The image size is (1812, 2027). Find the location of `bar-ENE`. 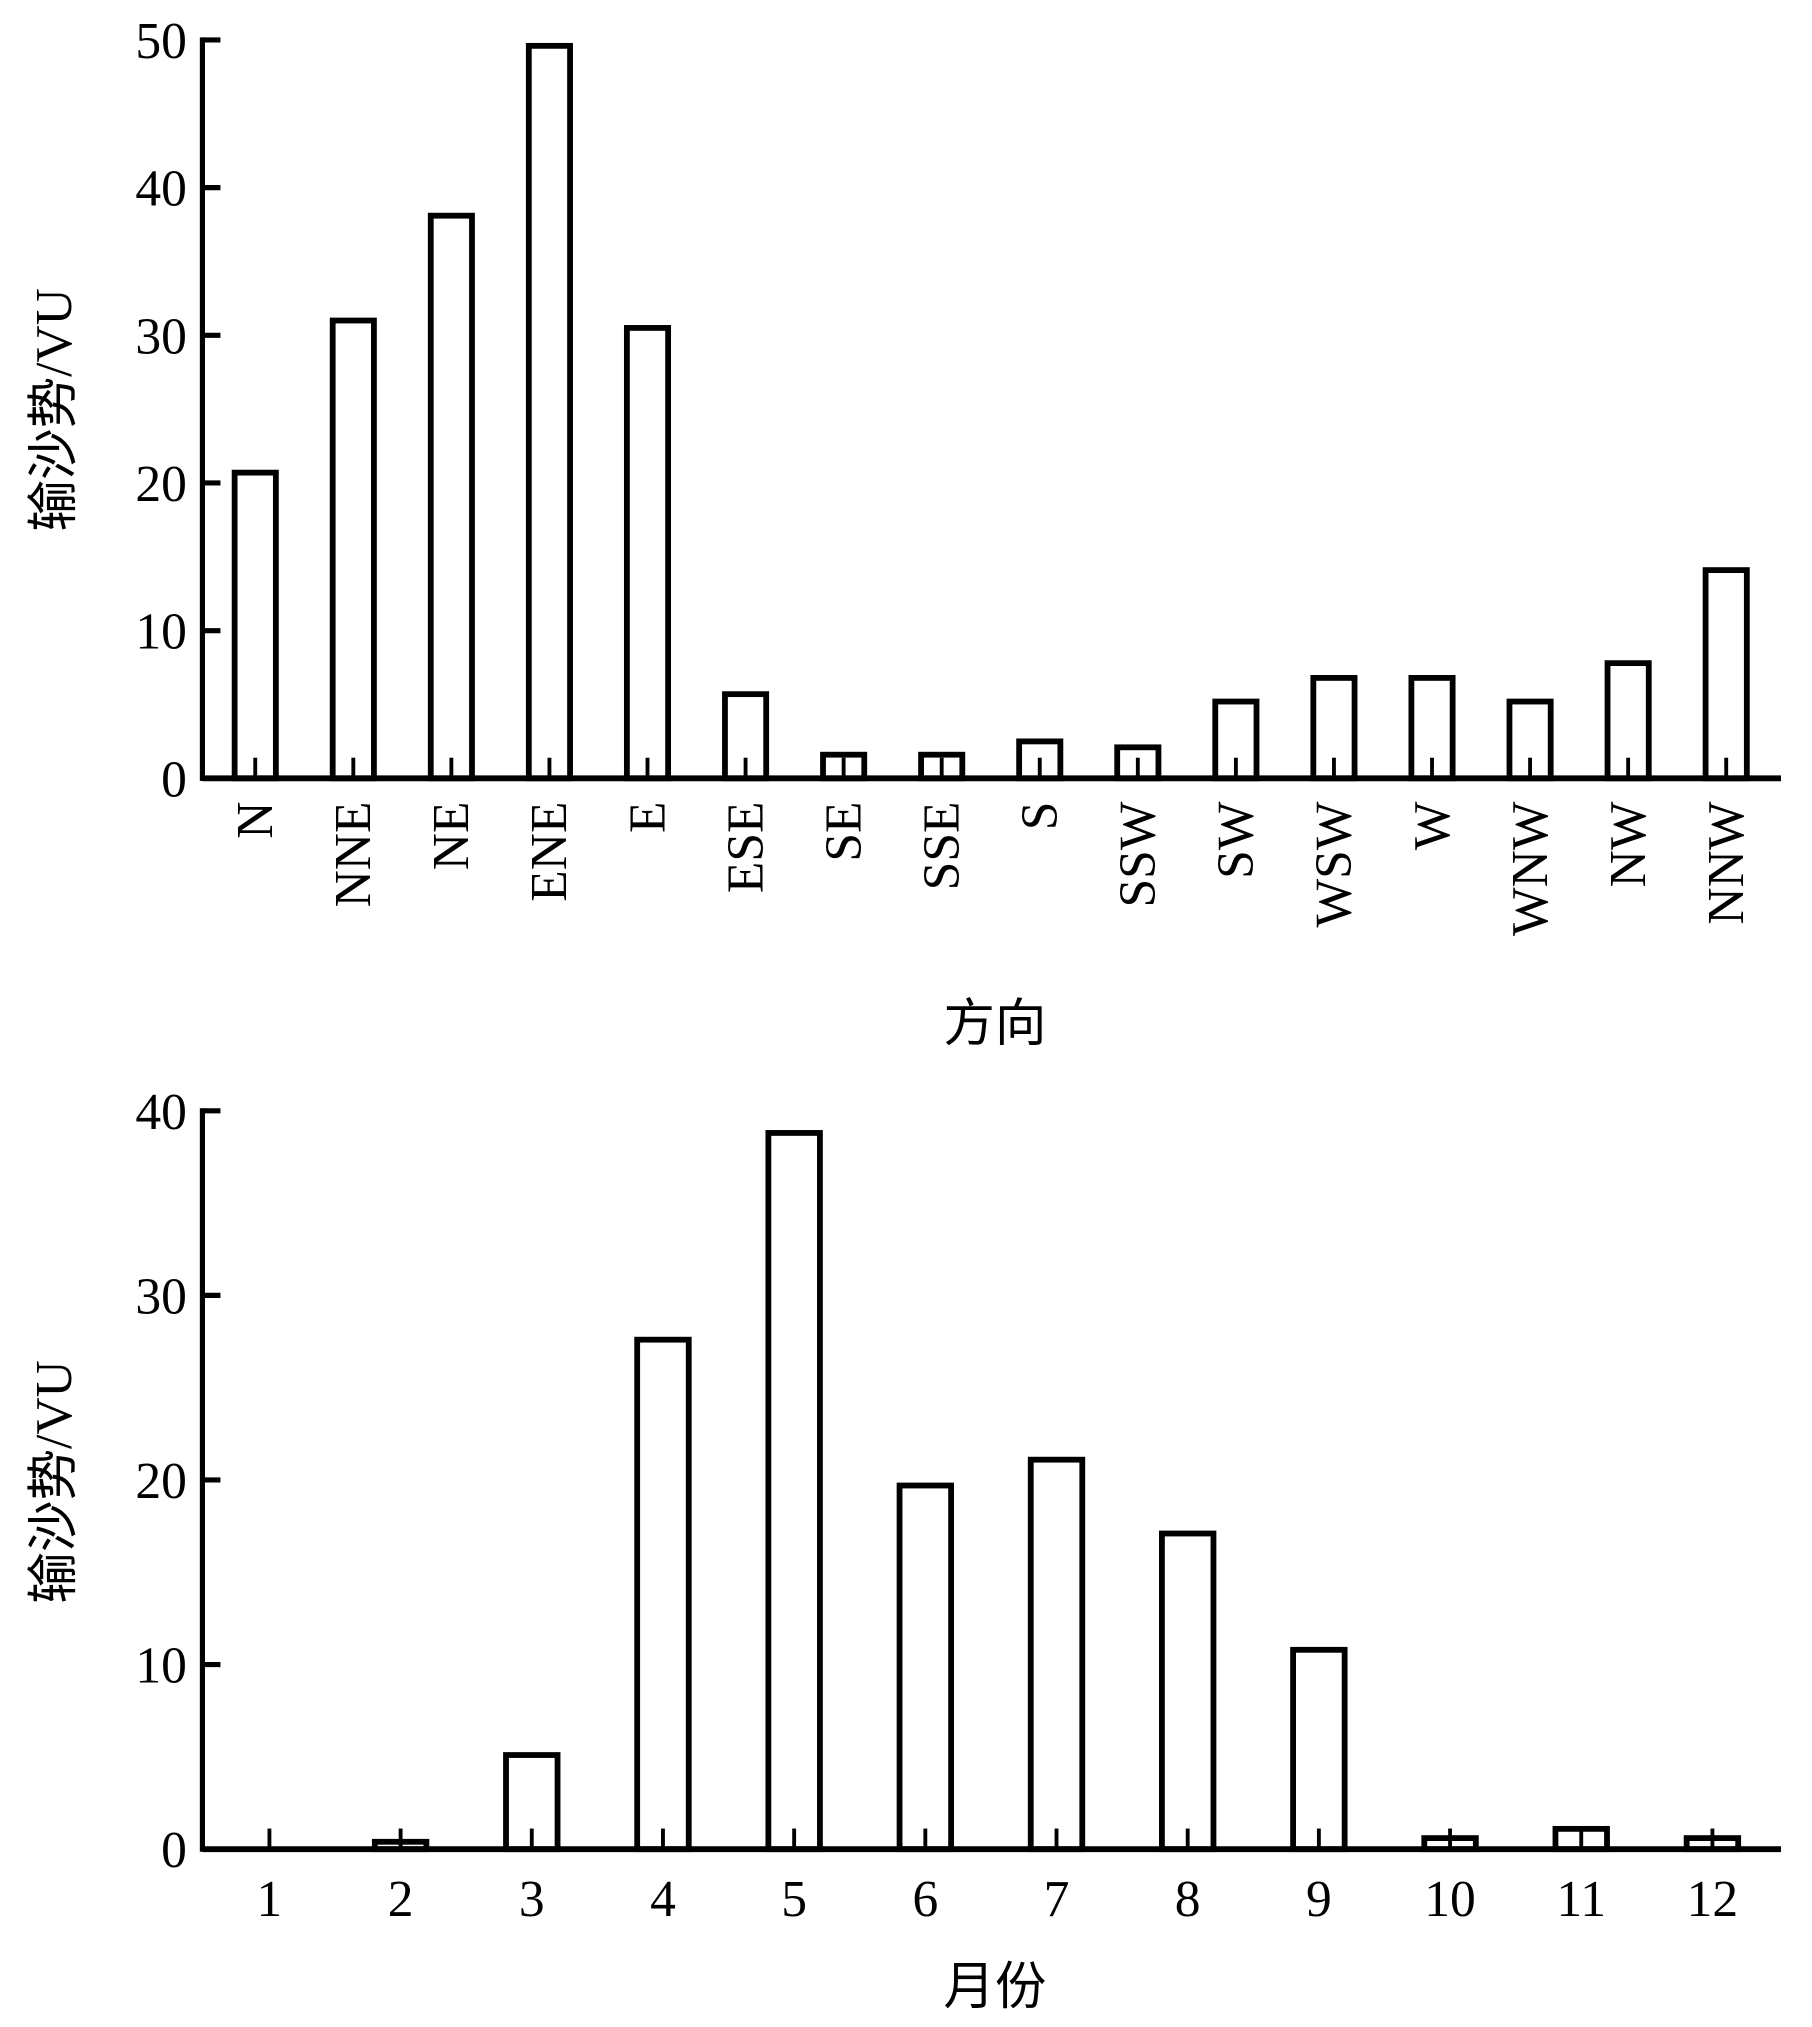

bar-ENE is located at coordinates (549, 412).